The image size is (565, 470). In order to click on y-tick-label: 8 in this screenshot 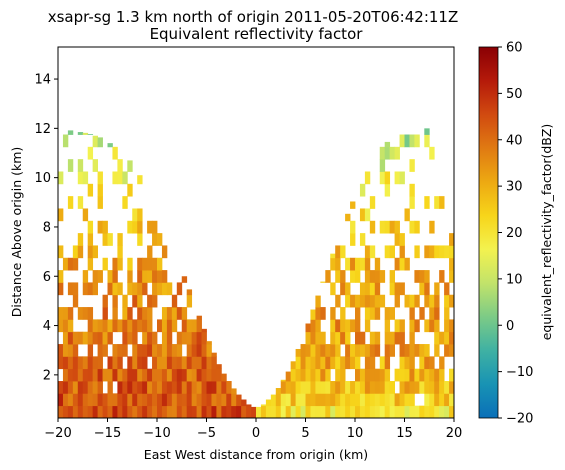, I will do `click(47, 227)`.